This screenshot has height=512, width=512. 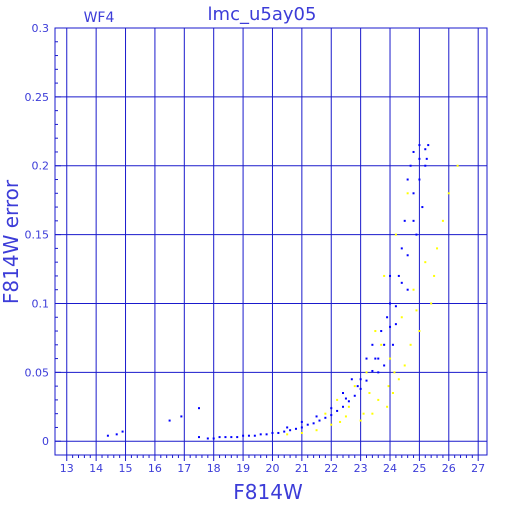 I want to click on y-tick-label: 0.15, so click(x=37, y=235).